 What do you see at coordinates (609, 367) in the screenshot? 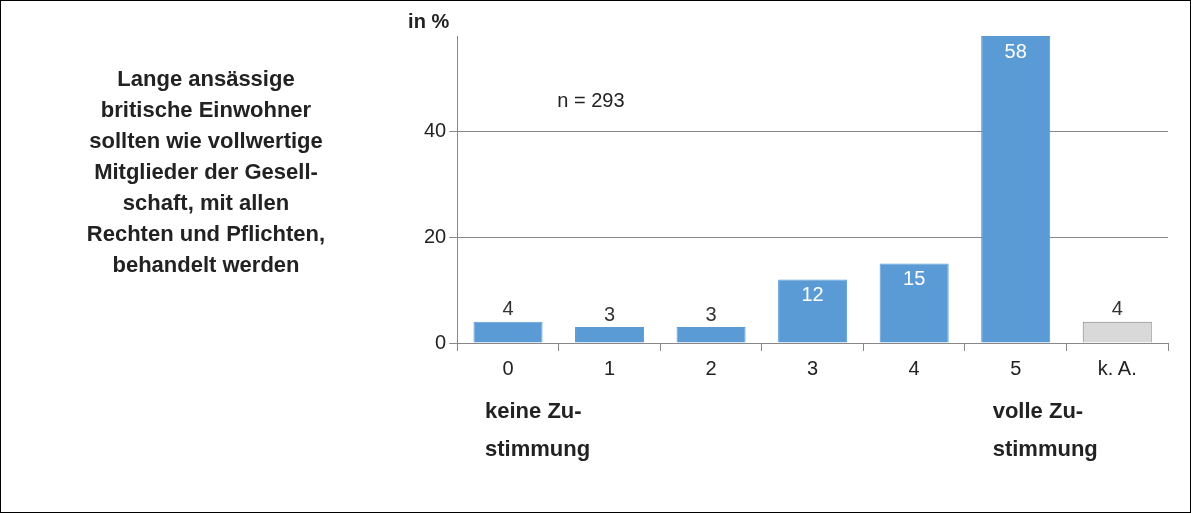
I see `x-tick-label: 1` at bounding box center [609, 367].